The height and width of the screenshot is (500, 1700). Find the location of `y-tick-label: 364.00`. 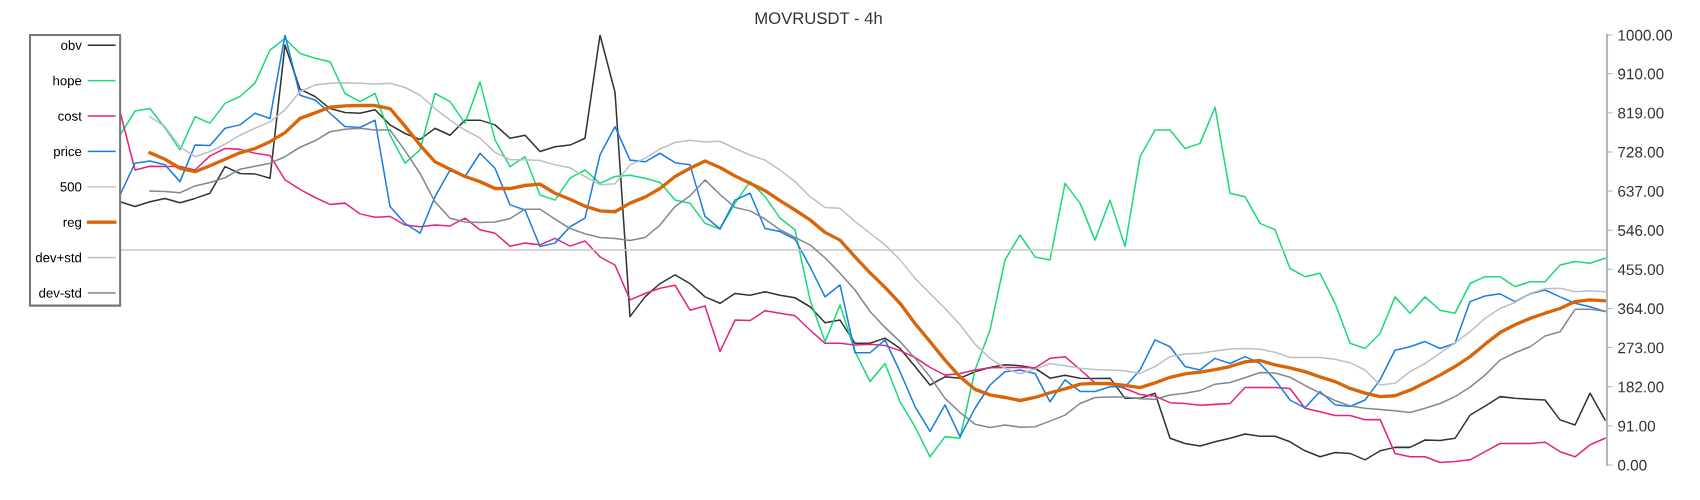

y-tick-label: 364.00 is located at coordinates (1641, 309).